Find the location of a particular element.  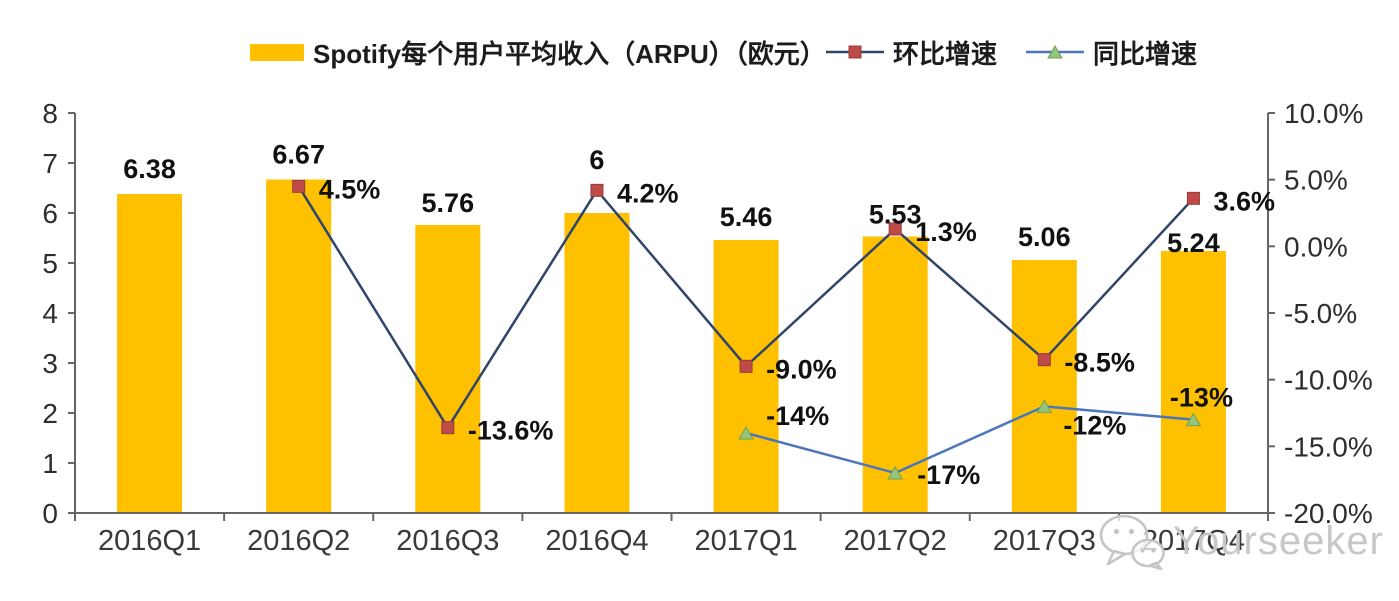

x-axis-label-2016Q4: 2016Q4 is located at coordinates (596, 541).